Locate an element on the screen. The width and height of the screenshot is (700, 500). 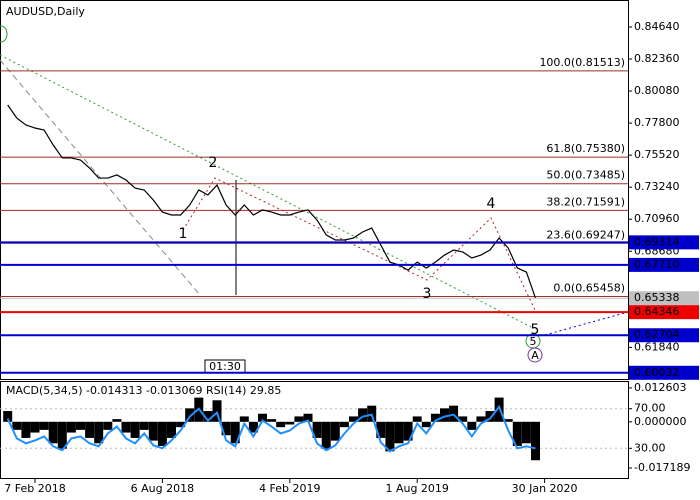
fib-label: 100.0(0.81513) is located at coordinates (582, 62).